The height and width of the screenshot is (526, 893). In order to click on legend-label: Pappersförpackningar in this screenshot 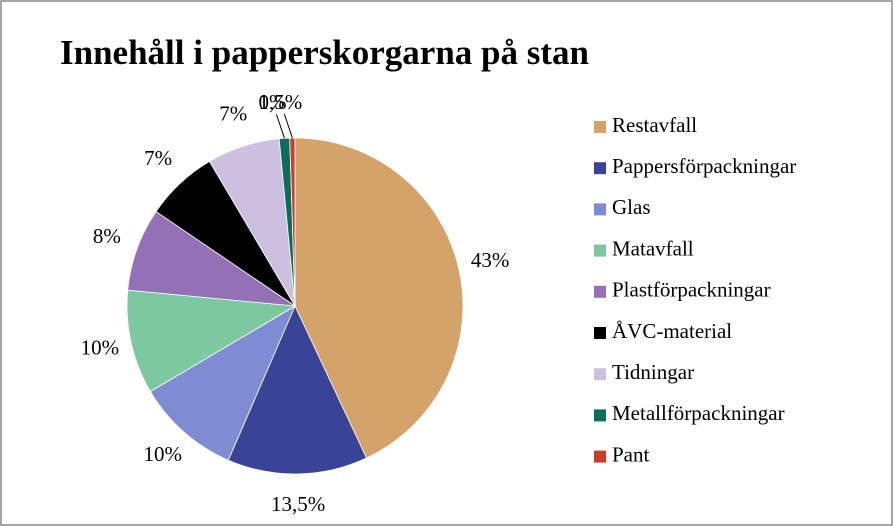, I will do `click(704, 166)`.